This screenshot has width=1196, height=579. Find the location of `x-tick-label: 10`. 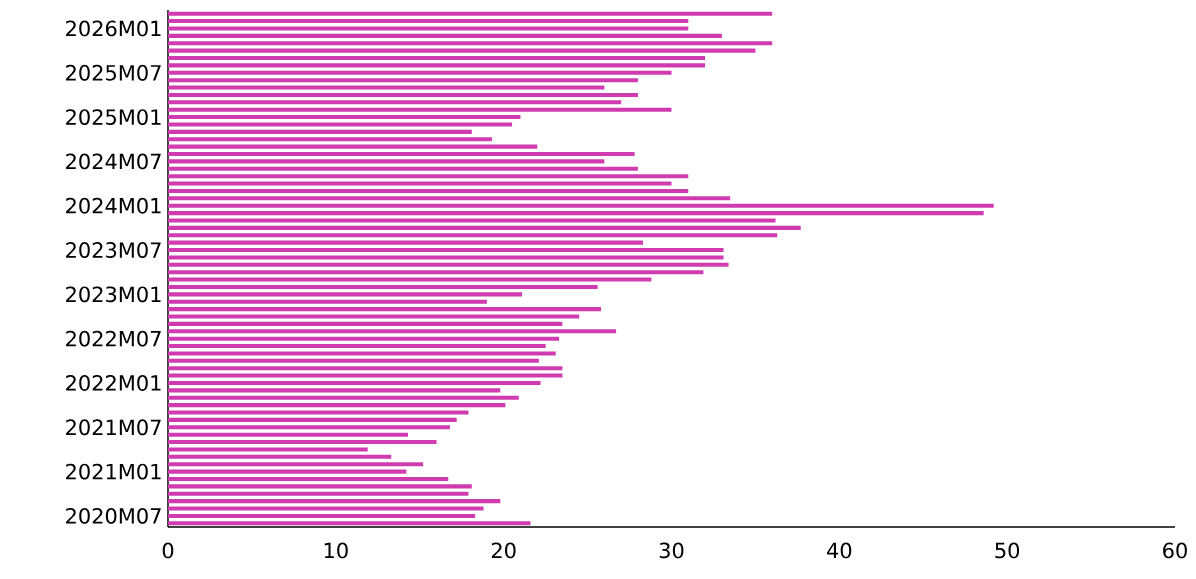

x-tick-label: 10 is located at coordinates (336, 550).